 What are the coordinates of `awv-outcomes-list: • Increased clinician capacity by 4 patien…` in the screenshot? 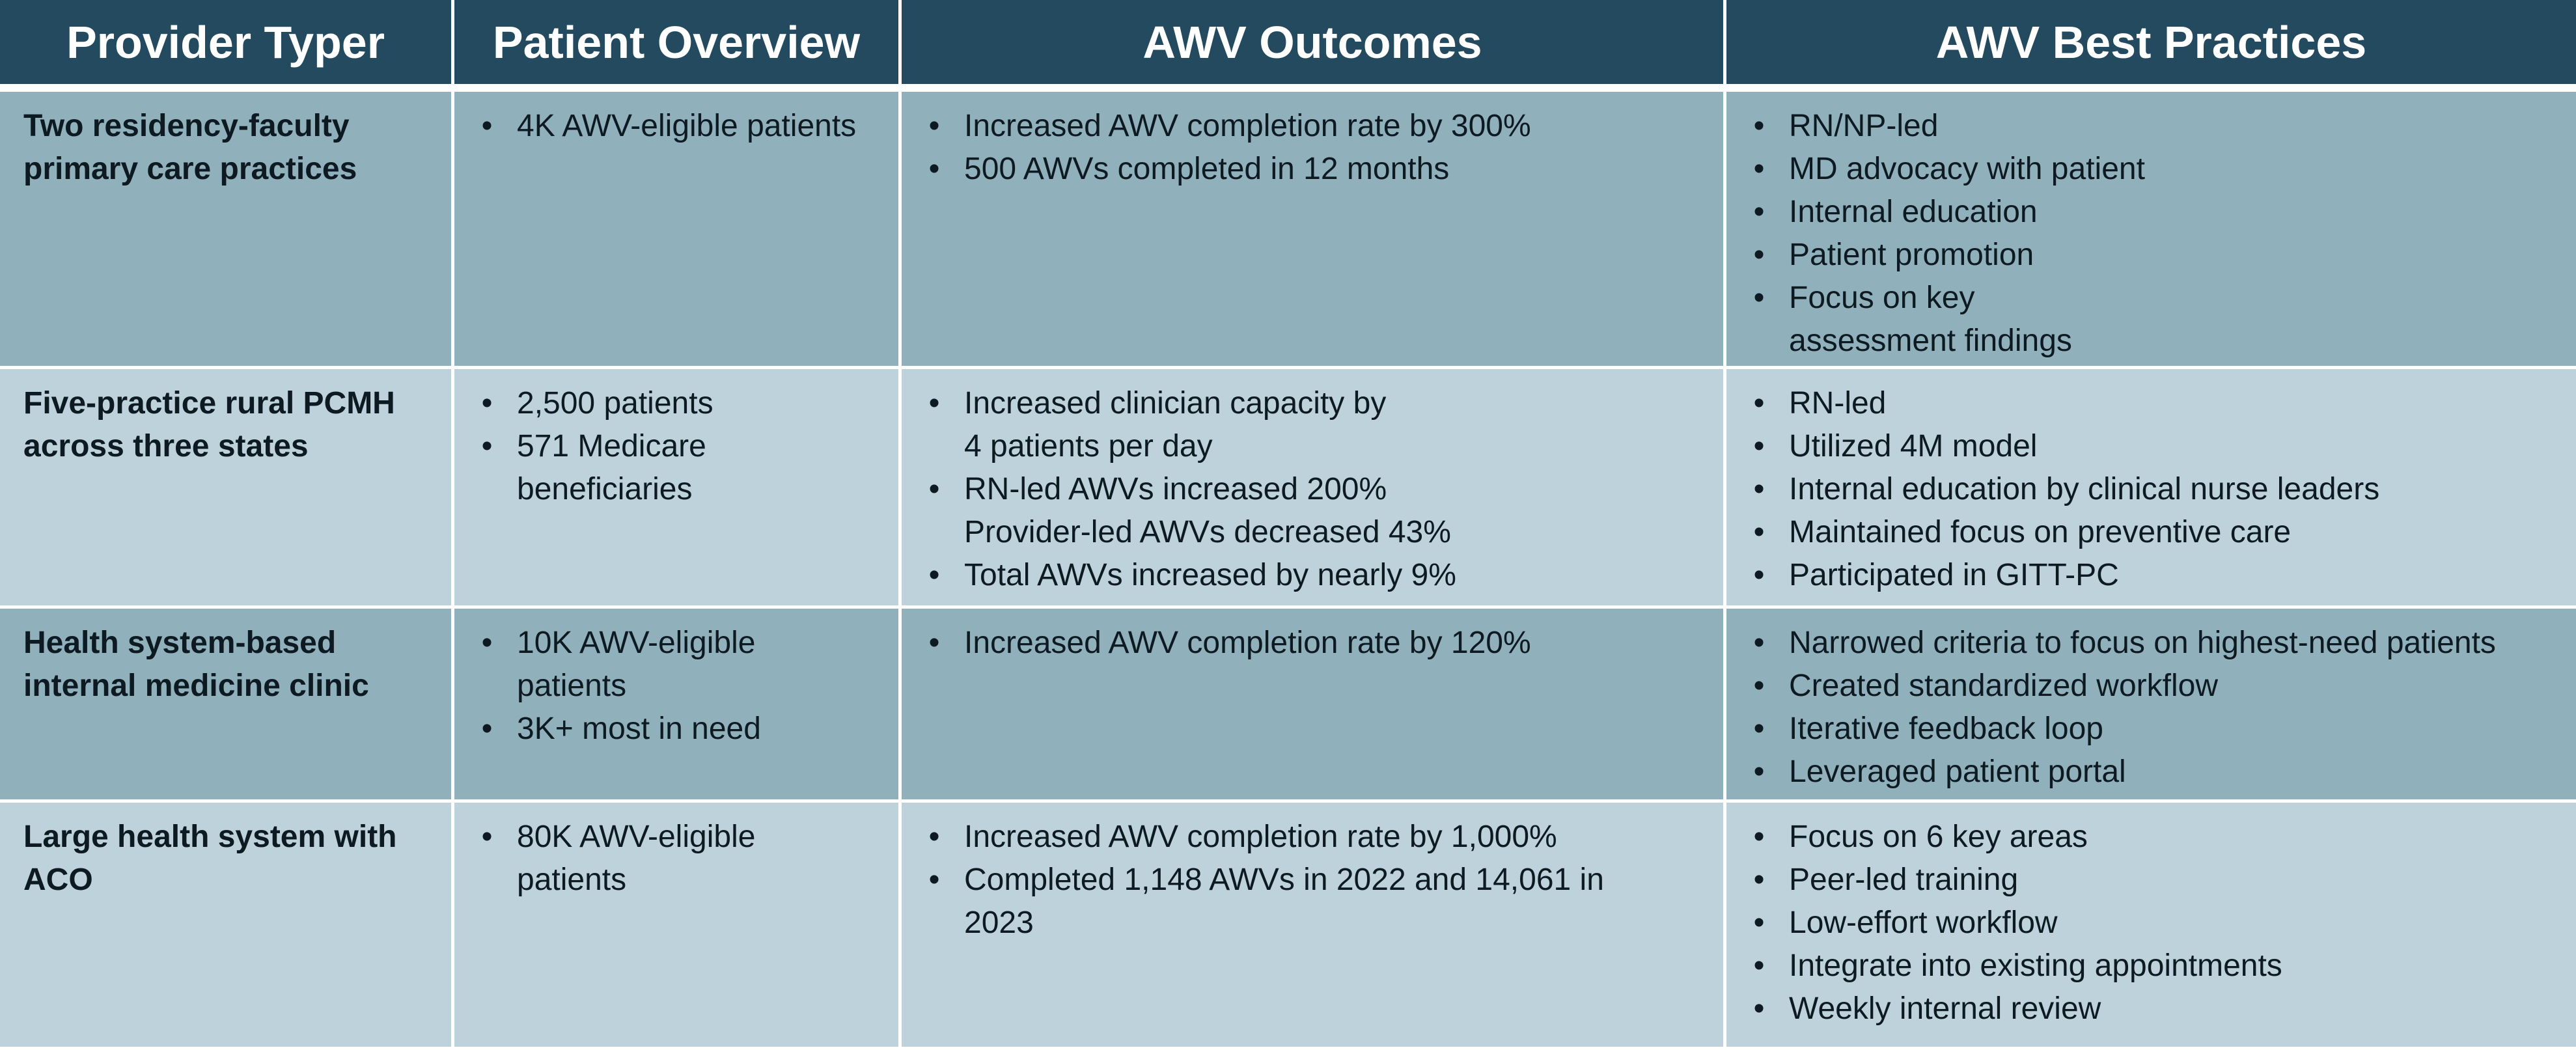 It's located at (1312, 483).